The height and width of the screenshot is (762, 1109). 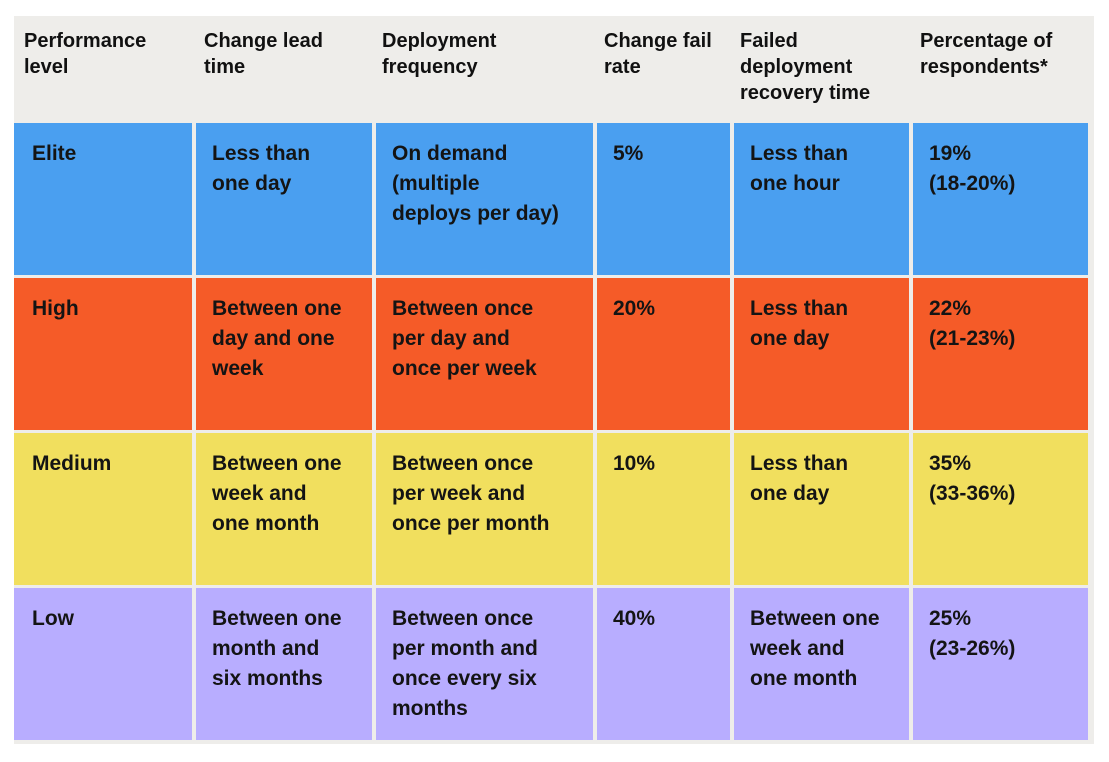 What do you see at coordinates (805, 67) in the screenshot?
I see `header-recovery-time: Failed deployment recovery time` at bounding box center [805, 67].